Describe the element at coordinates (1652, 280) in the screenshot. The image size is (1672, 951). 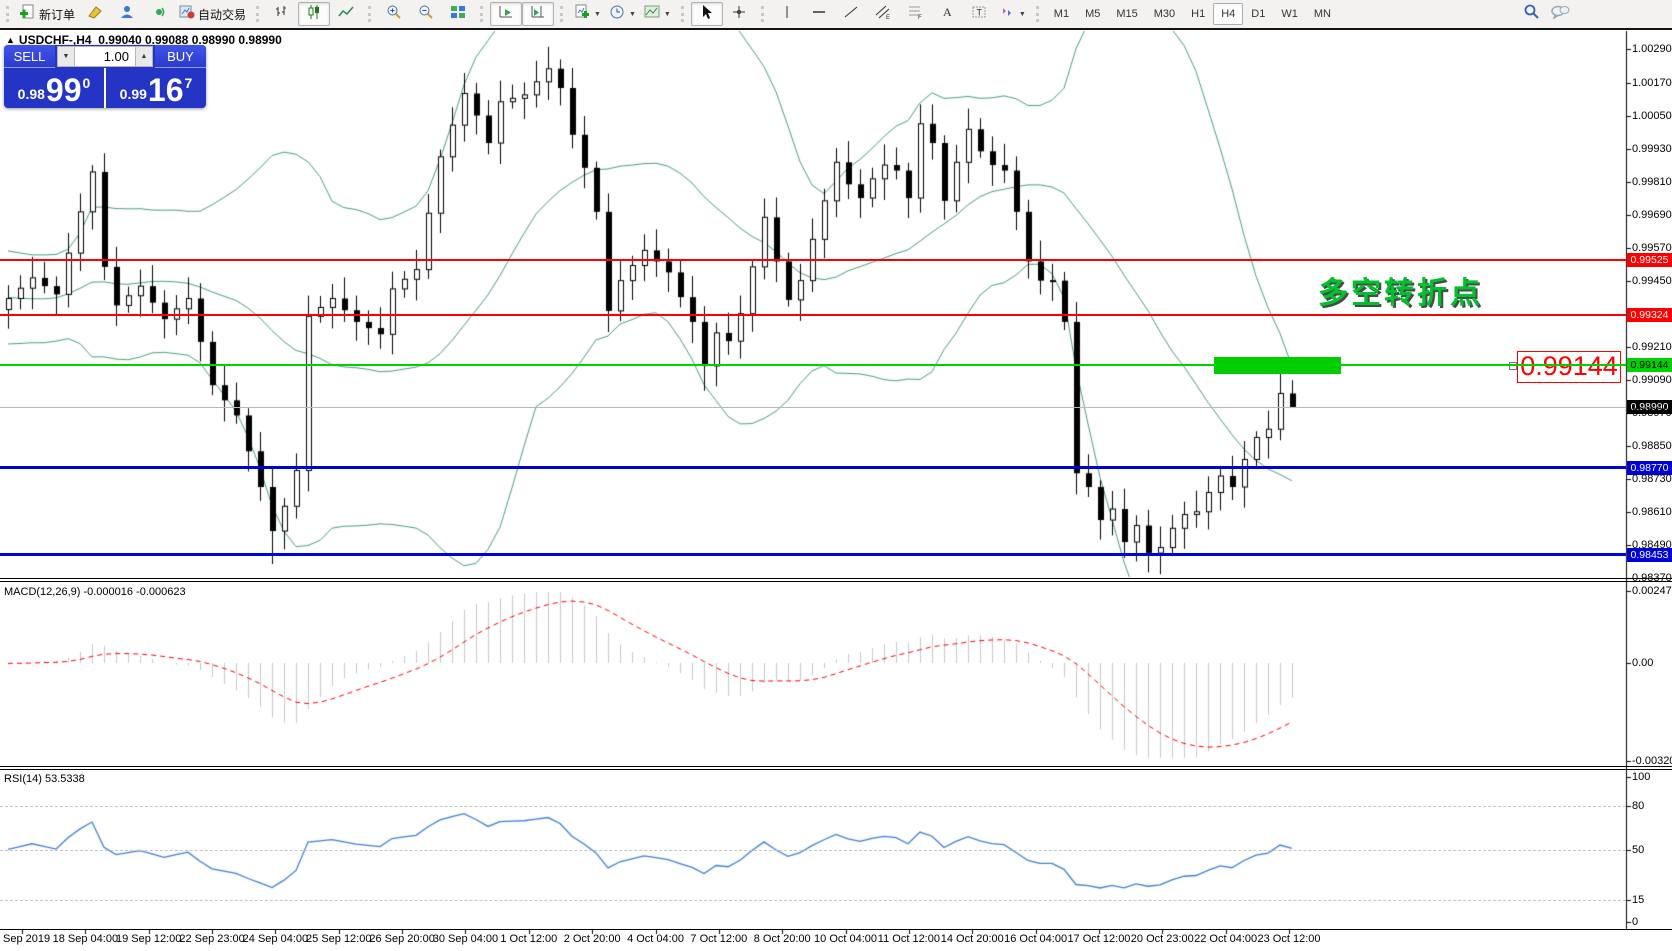
I see `price-axis-tick-label: 0.99450` at that location.